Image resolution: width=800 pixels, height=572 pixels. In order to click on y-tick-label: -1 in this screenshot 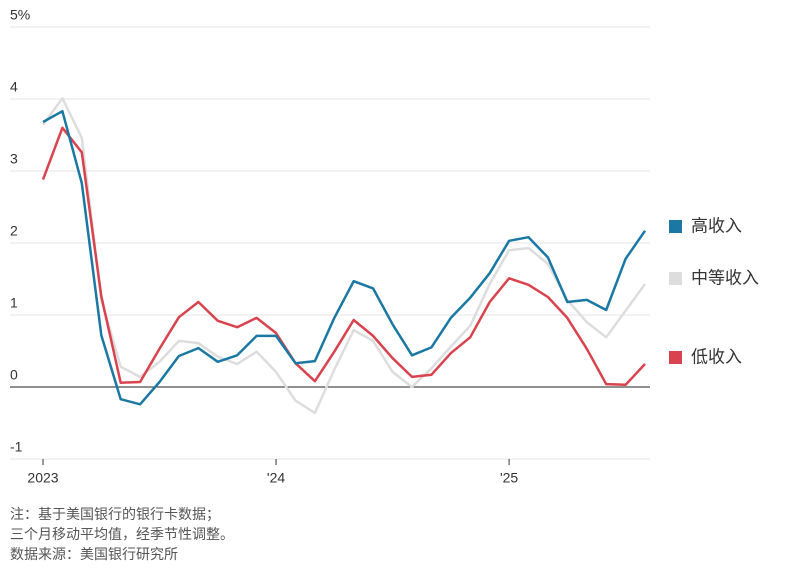, I will do `click(16, 447)`.